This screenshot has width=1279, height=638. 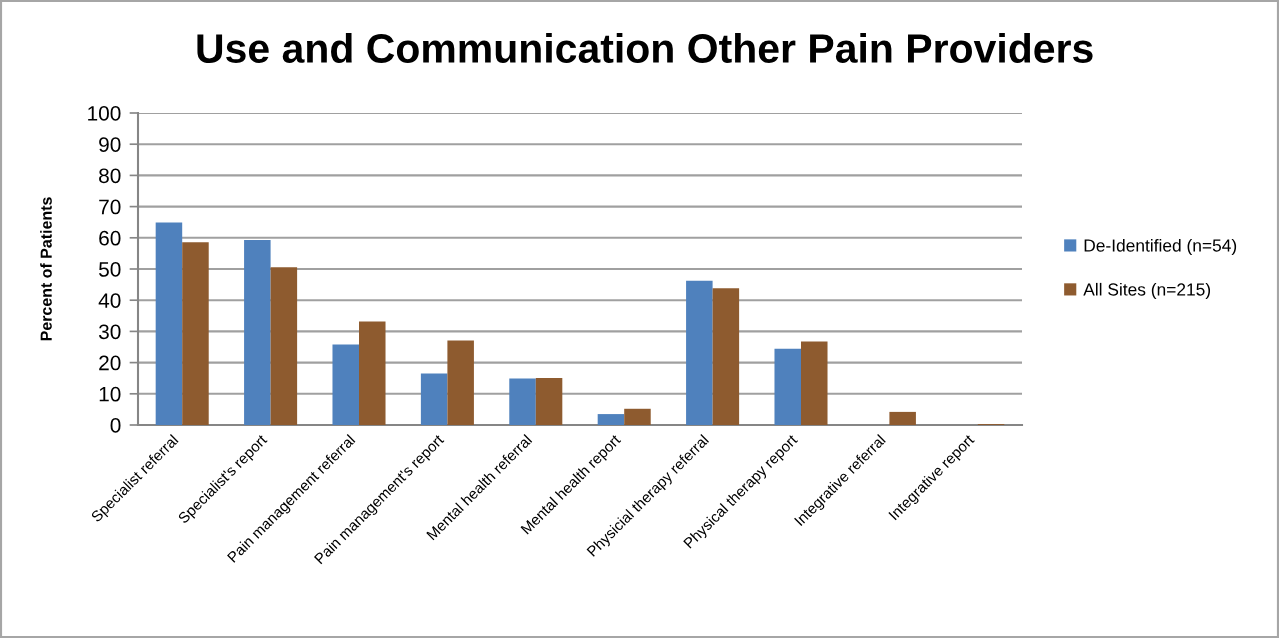 What do you see at coordinates (109, 300) in the screenshot?
I see `y-tick-label: 40` at bounding box center [109, 300].